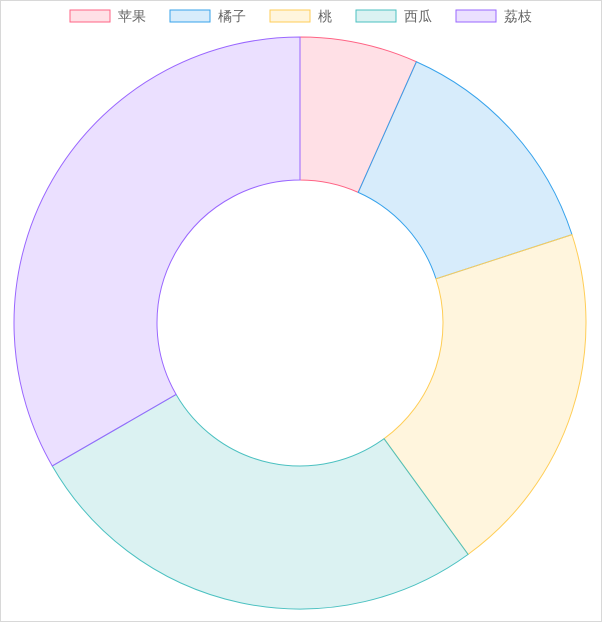 The image size is (602, 622). Describe the element at coordinates (418, 17) in the screenshot. I see `legend-label: 西瓜` at that location.